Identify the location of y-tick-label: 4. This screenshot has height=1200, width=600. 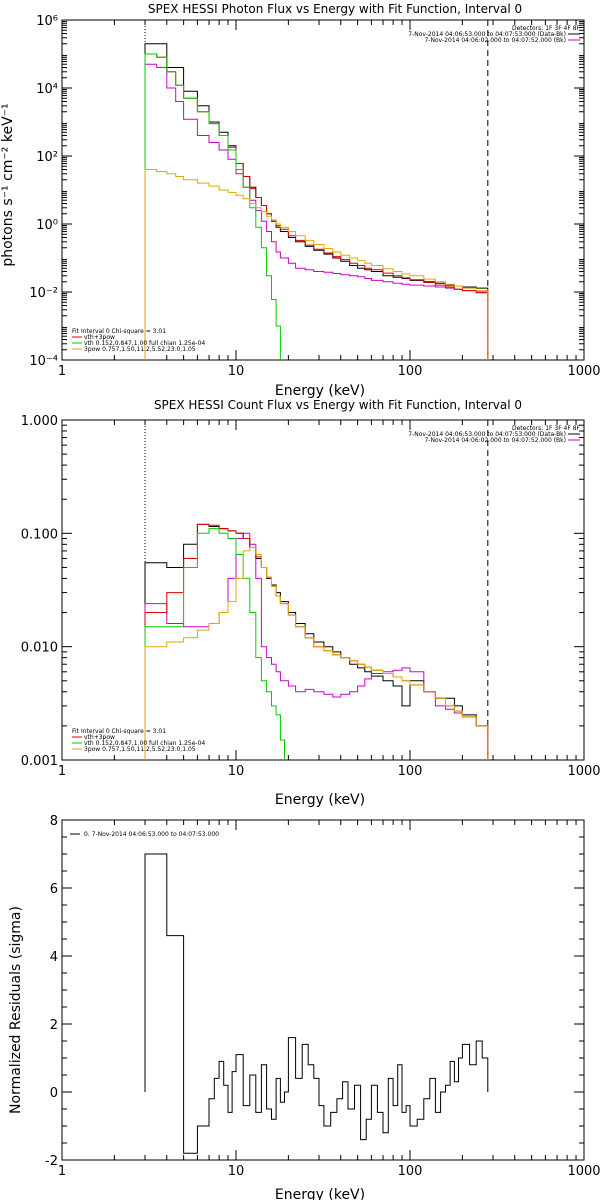
(54, 957).